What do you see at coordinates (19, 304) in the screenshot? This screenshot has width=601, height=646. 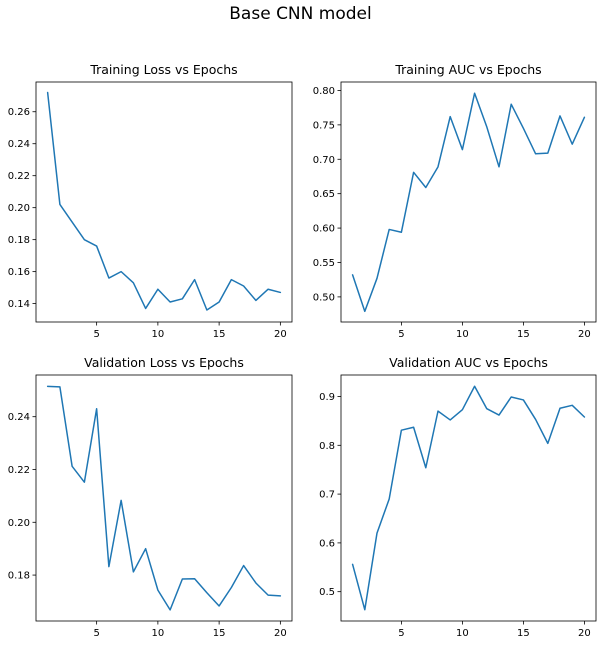 I see `training-loss-ytick-label: 0.14` at bounding box center [19, 304].